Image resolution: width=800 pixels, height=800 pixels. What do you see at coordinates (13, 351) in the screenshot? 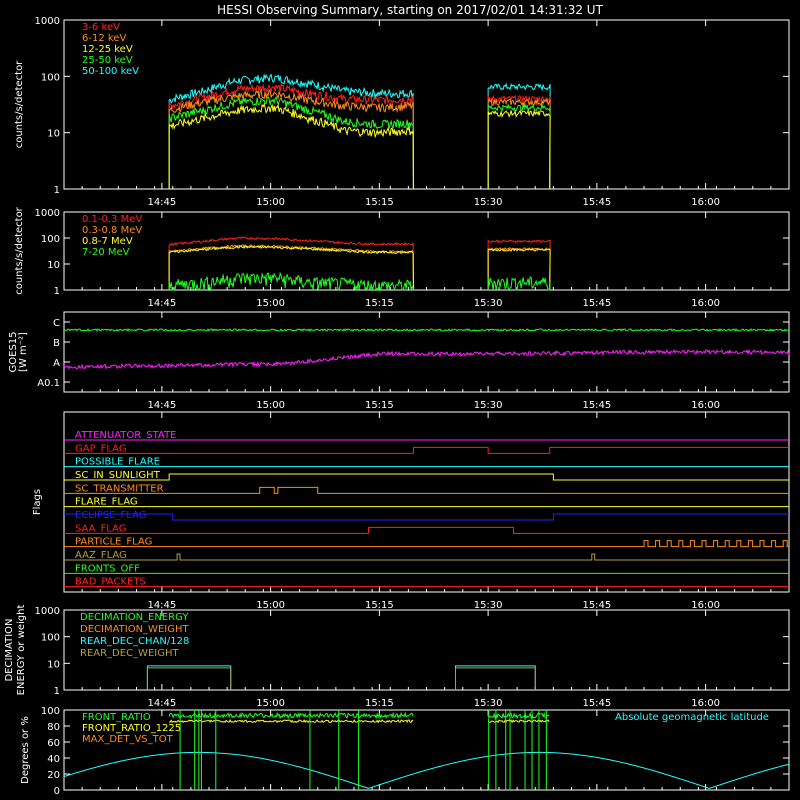
I see `y-axis-label: GOES15` at bounding box center [13, 351].